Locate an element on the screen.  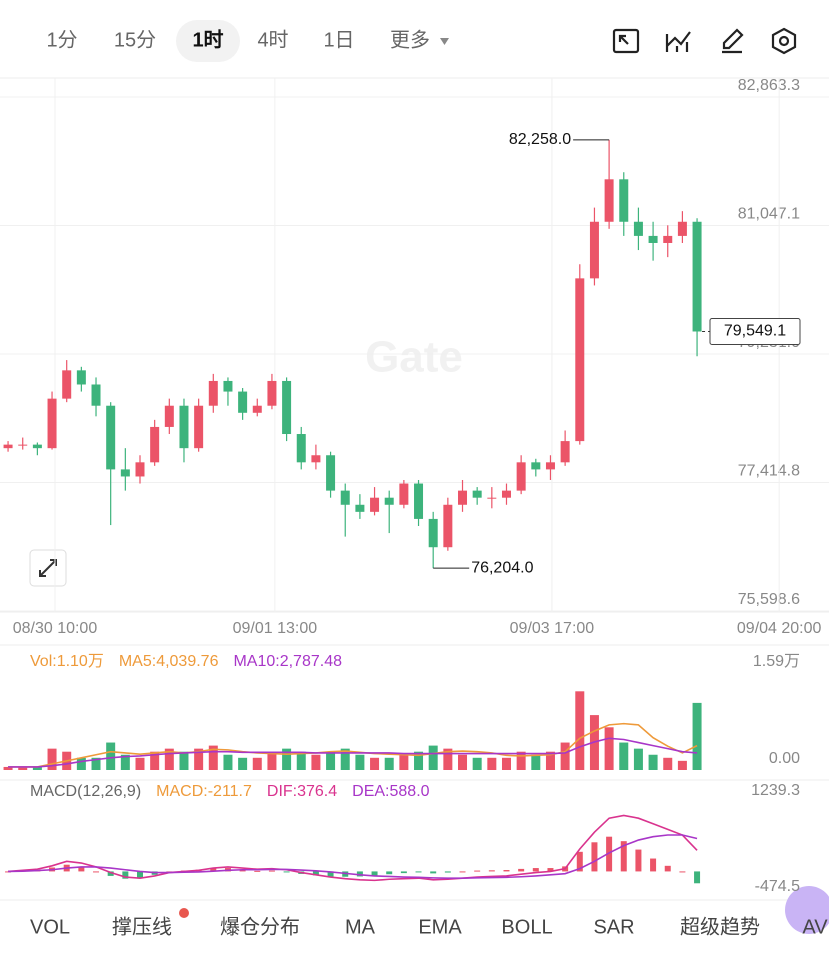
toolbar-icons is located at coordinates (704, 41).